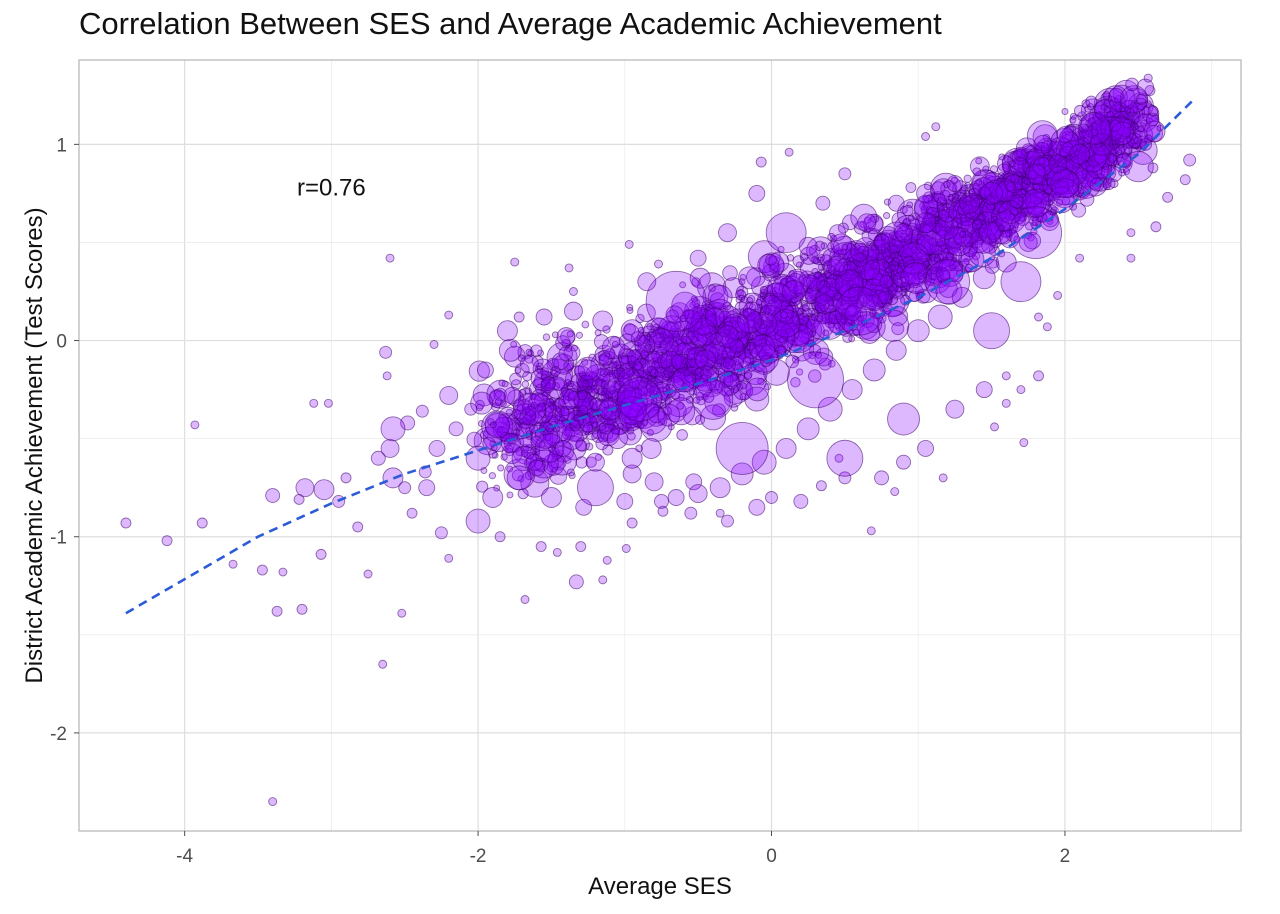 This screenshot has width=1280, height=914. What do you see at coordinates (478, 856) in the screenshot?
I see `x-tick-label: -2` at bounding box center [478, 856].